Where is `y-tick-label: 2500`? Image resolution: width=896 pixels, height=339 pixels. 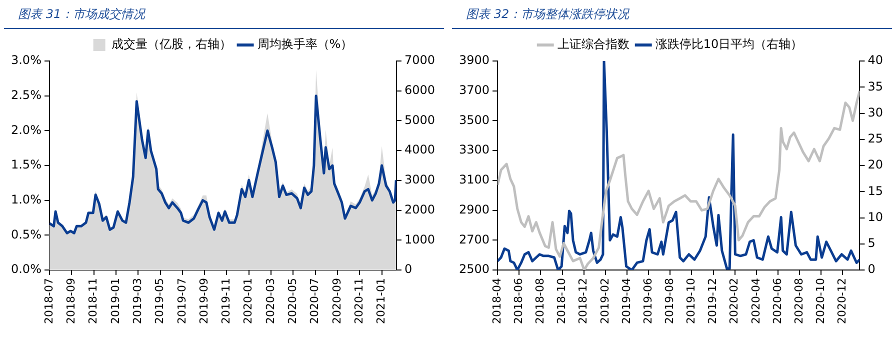
y-tick-label: 2500 is located at coordinates (474, 269).